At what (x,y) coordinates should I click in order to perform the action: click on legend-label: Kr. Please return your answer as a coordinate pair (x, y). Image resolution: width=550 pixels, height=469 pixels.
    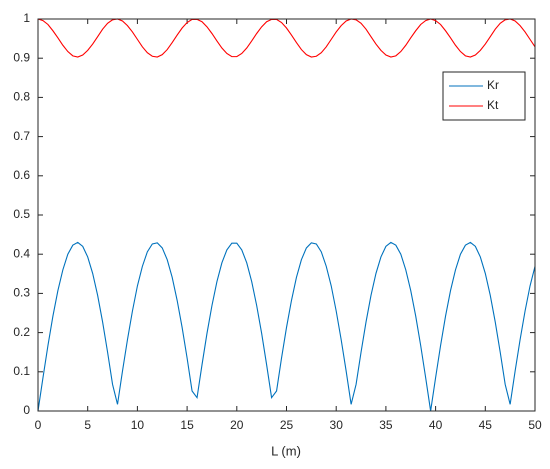
    Looking at the image, I should click on (493, 85).